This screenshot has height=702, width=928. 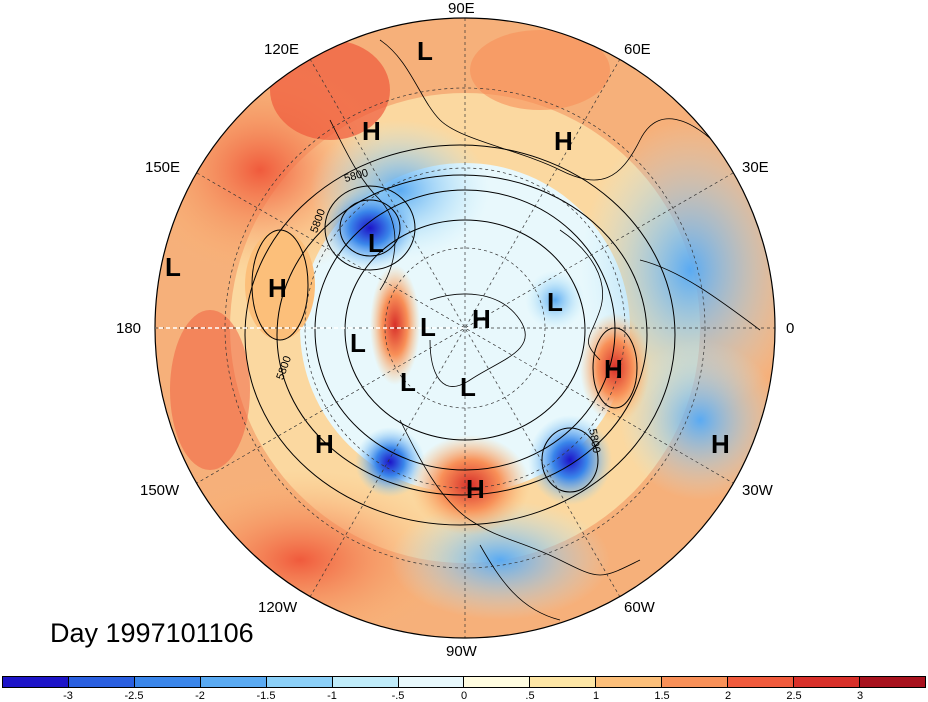 What do you see at coordinates (129, 328) in the screenshot?
I see `lon-label-180: 180` at bounding box center [129, 328].